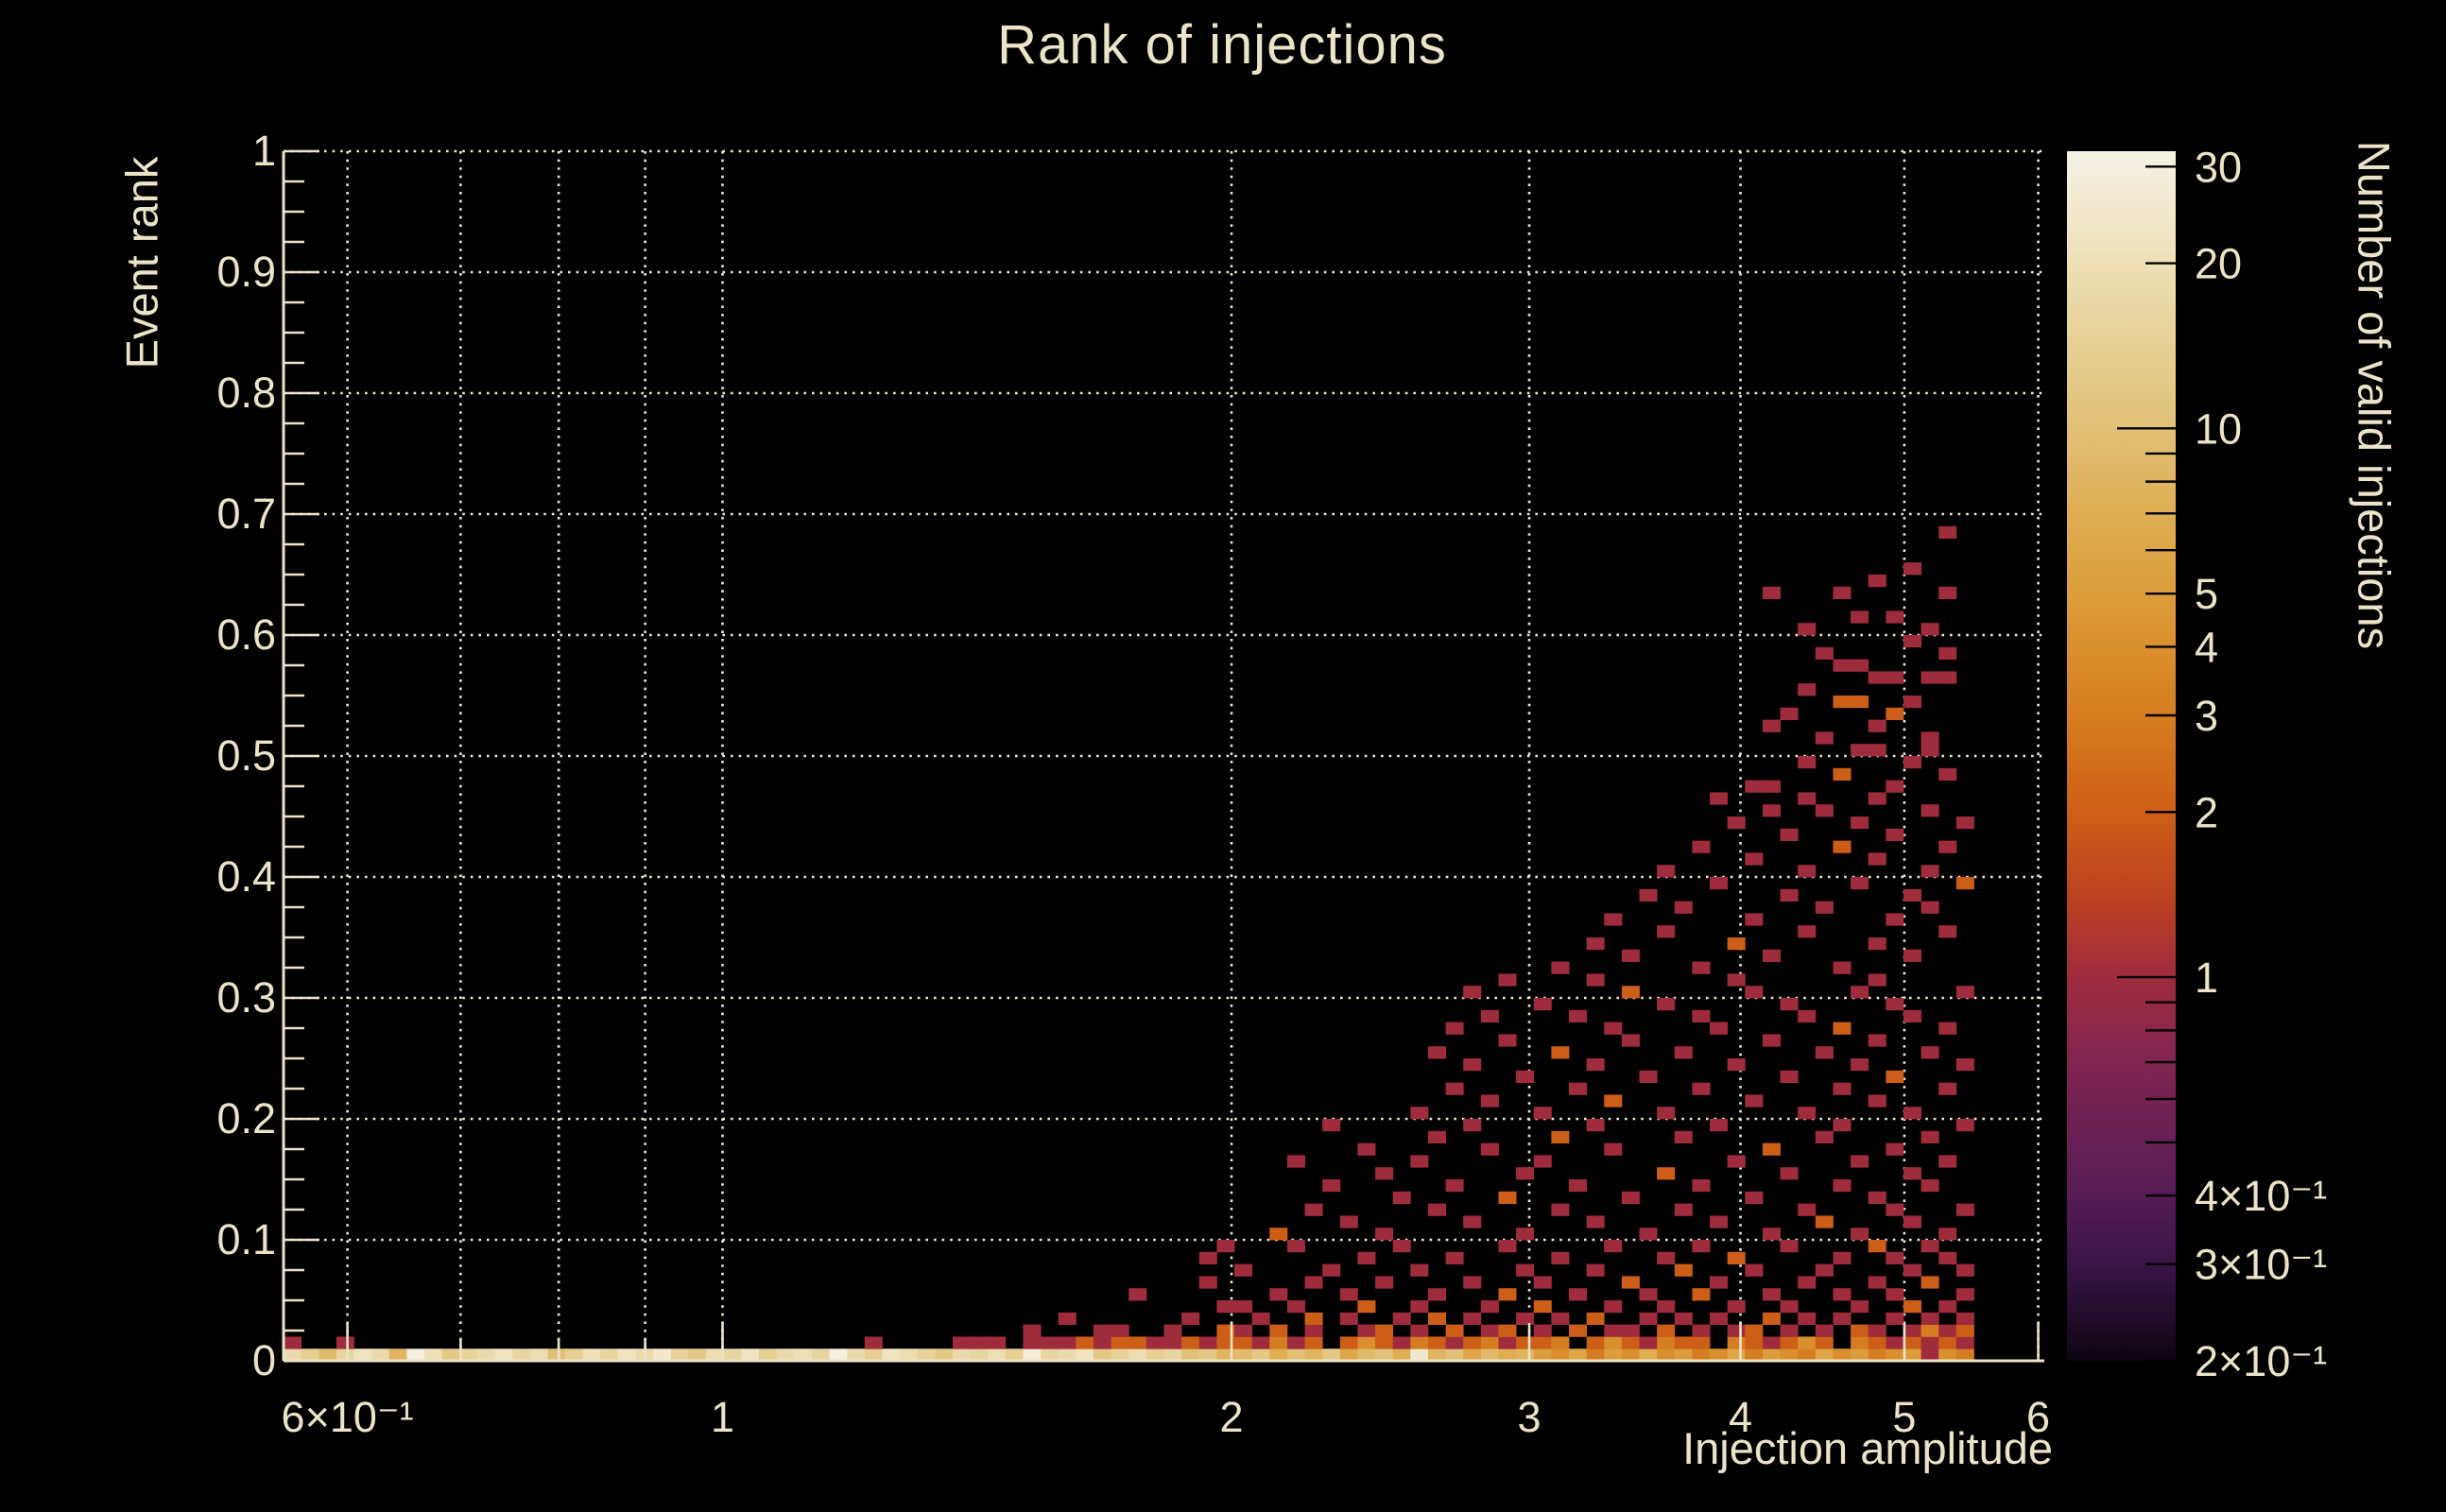 The width and height of the screenshot is (2446, 1512). What do you see at coordinates (246, 393) in the screenshot?
I see `y-tick-label: 0.8` at bounding box center [246, 393].